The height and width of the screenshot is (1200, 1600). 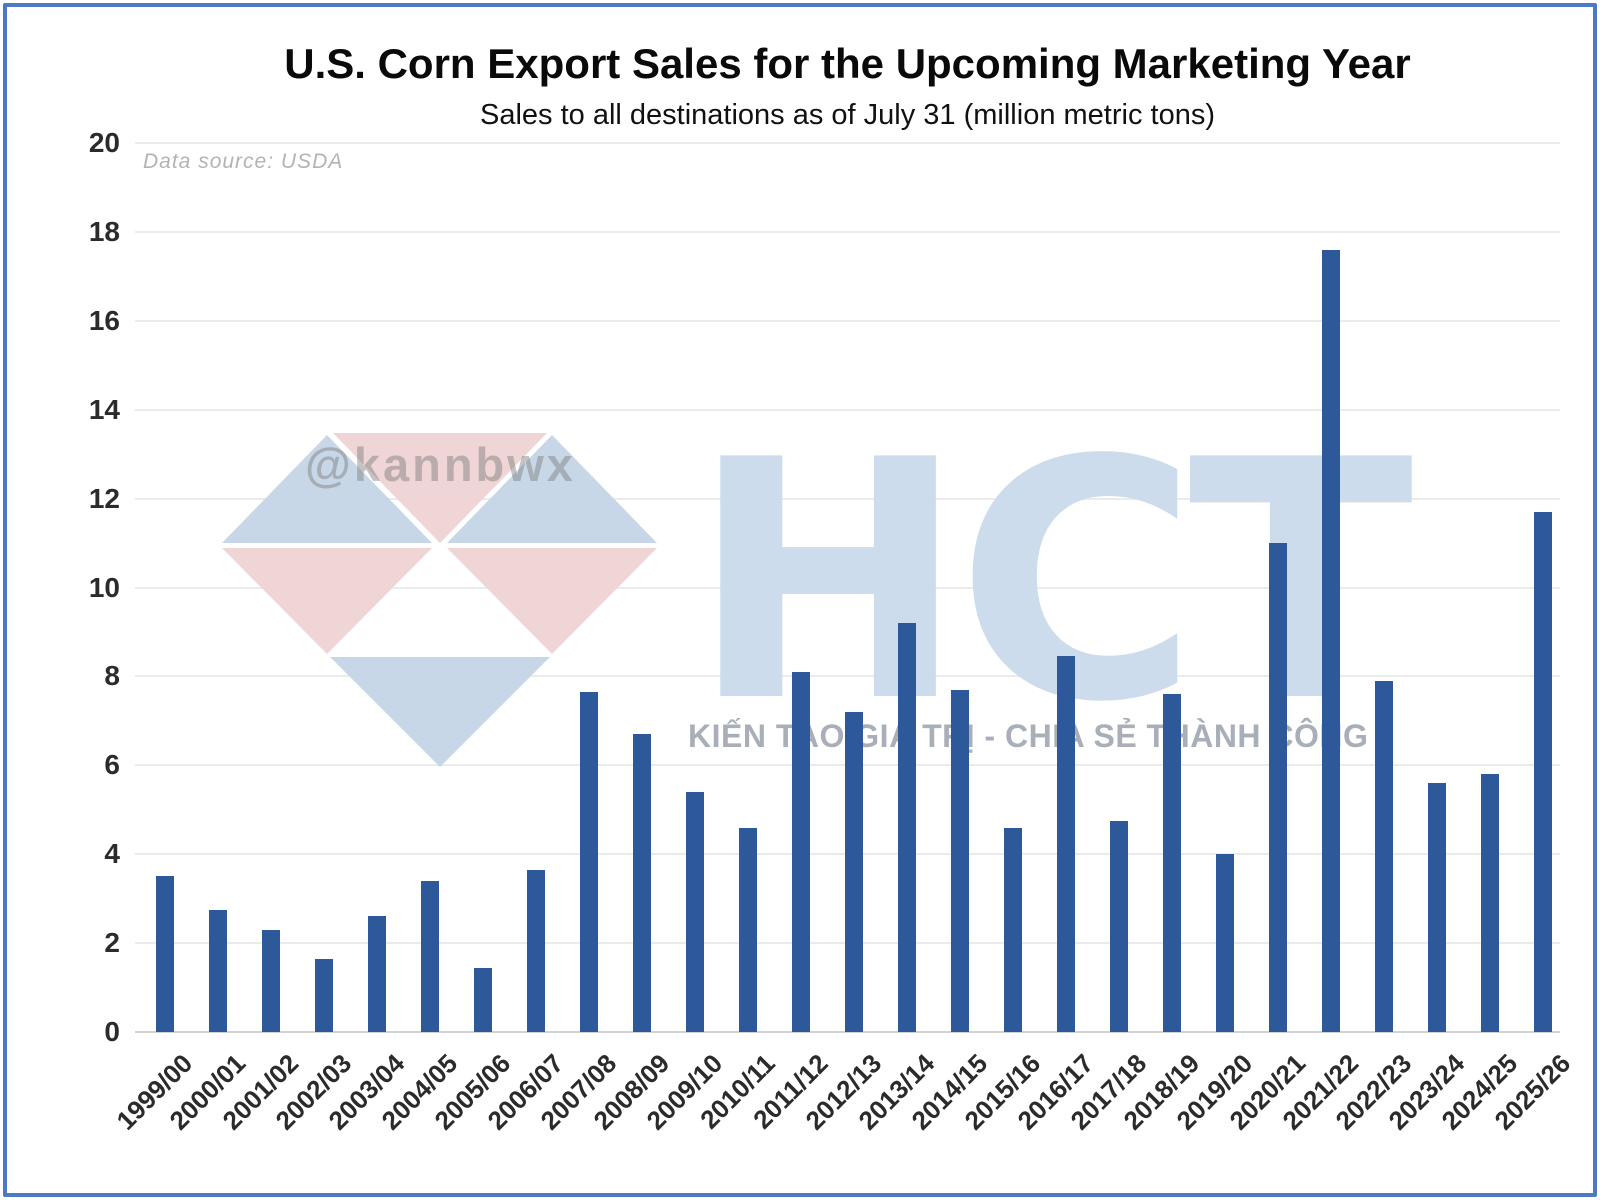 I want to click on bar-2004/05, so click(x=430, y=956).